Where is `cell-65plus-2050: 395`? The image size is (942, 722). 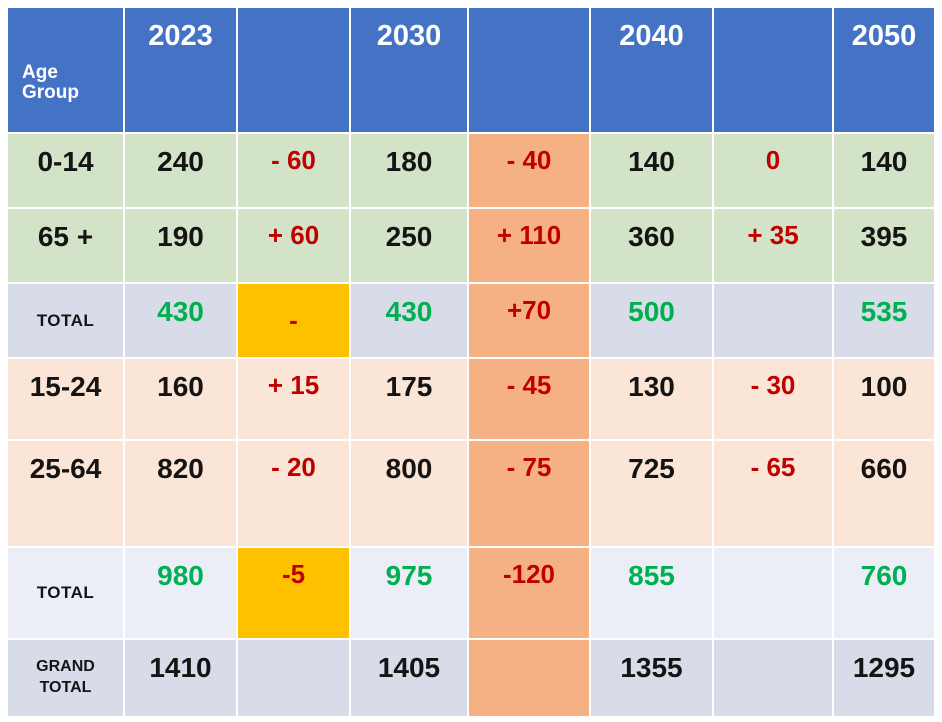 cell-65plus-2050: 395 is located at coordinates (884, 245).